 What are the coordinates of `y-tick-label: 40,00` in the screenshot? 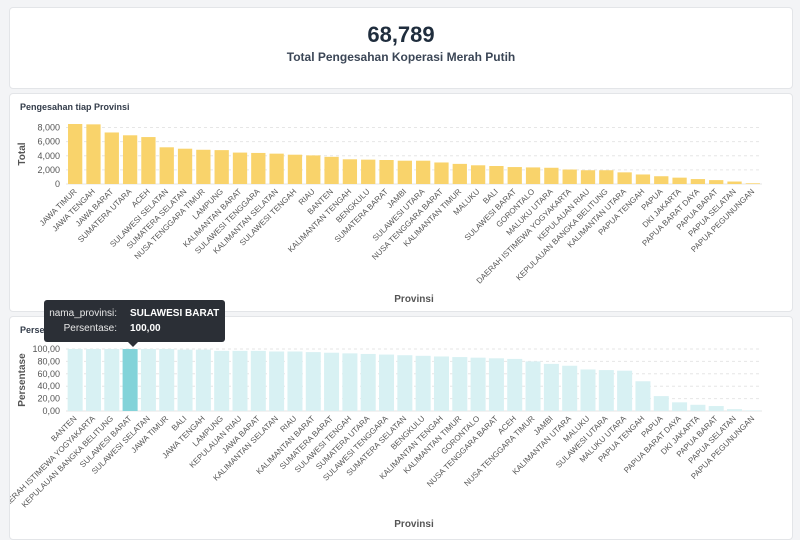 It's located at (48, 386).